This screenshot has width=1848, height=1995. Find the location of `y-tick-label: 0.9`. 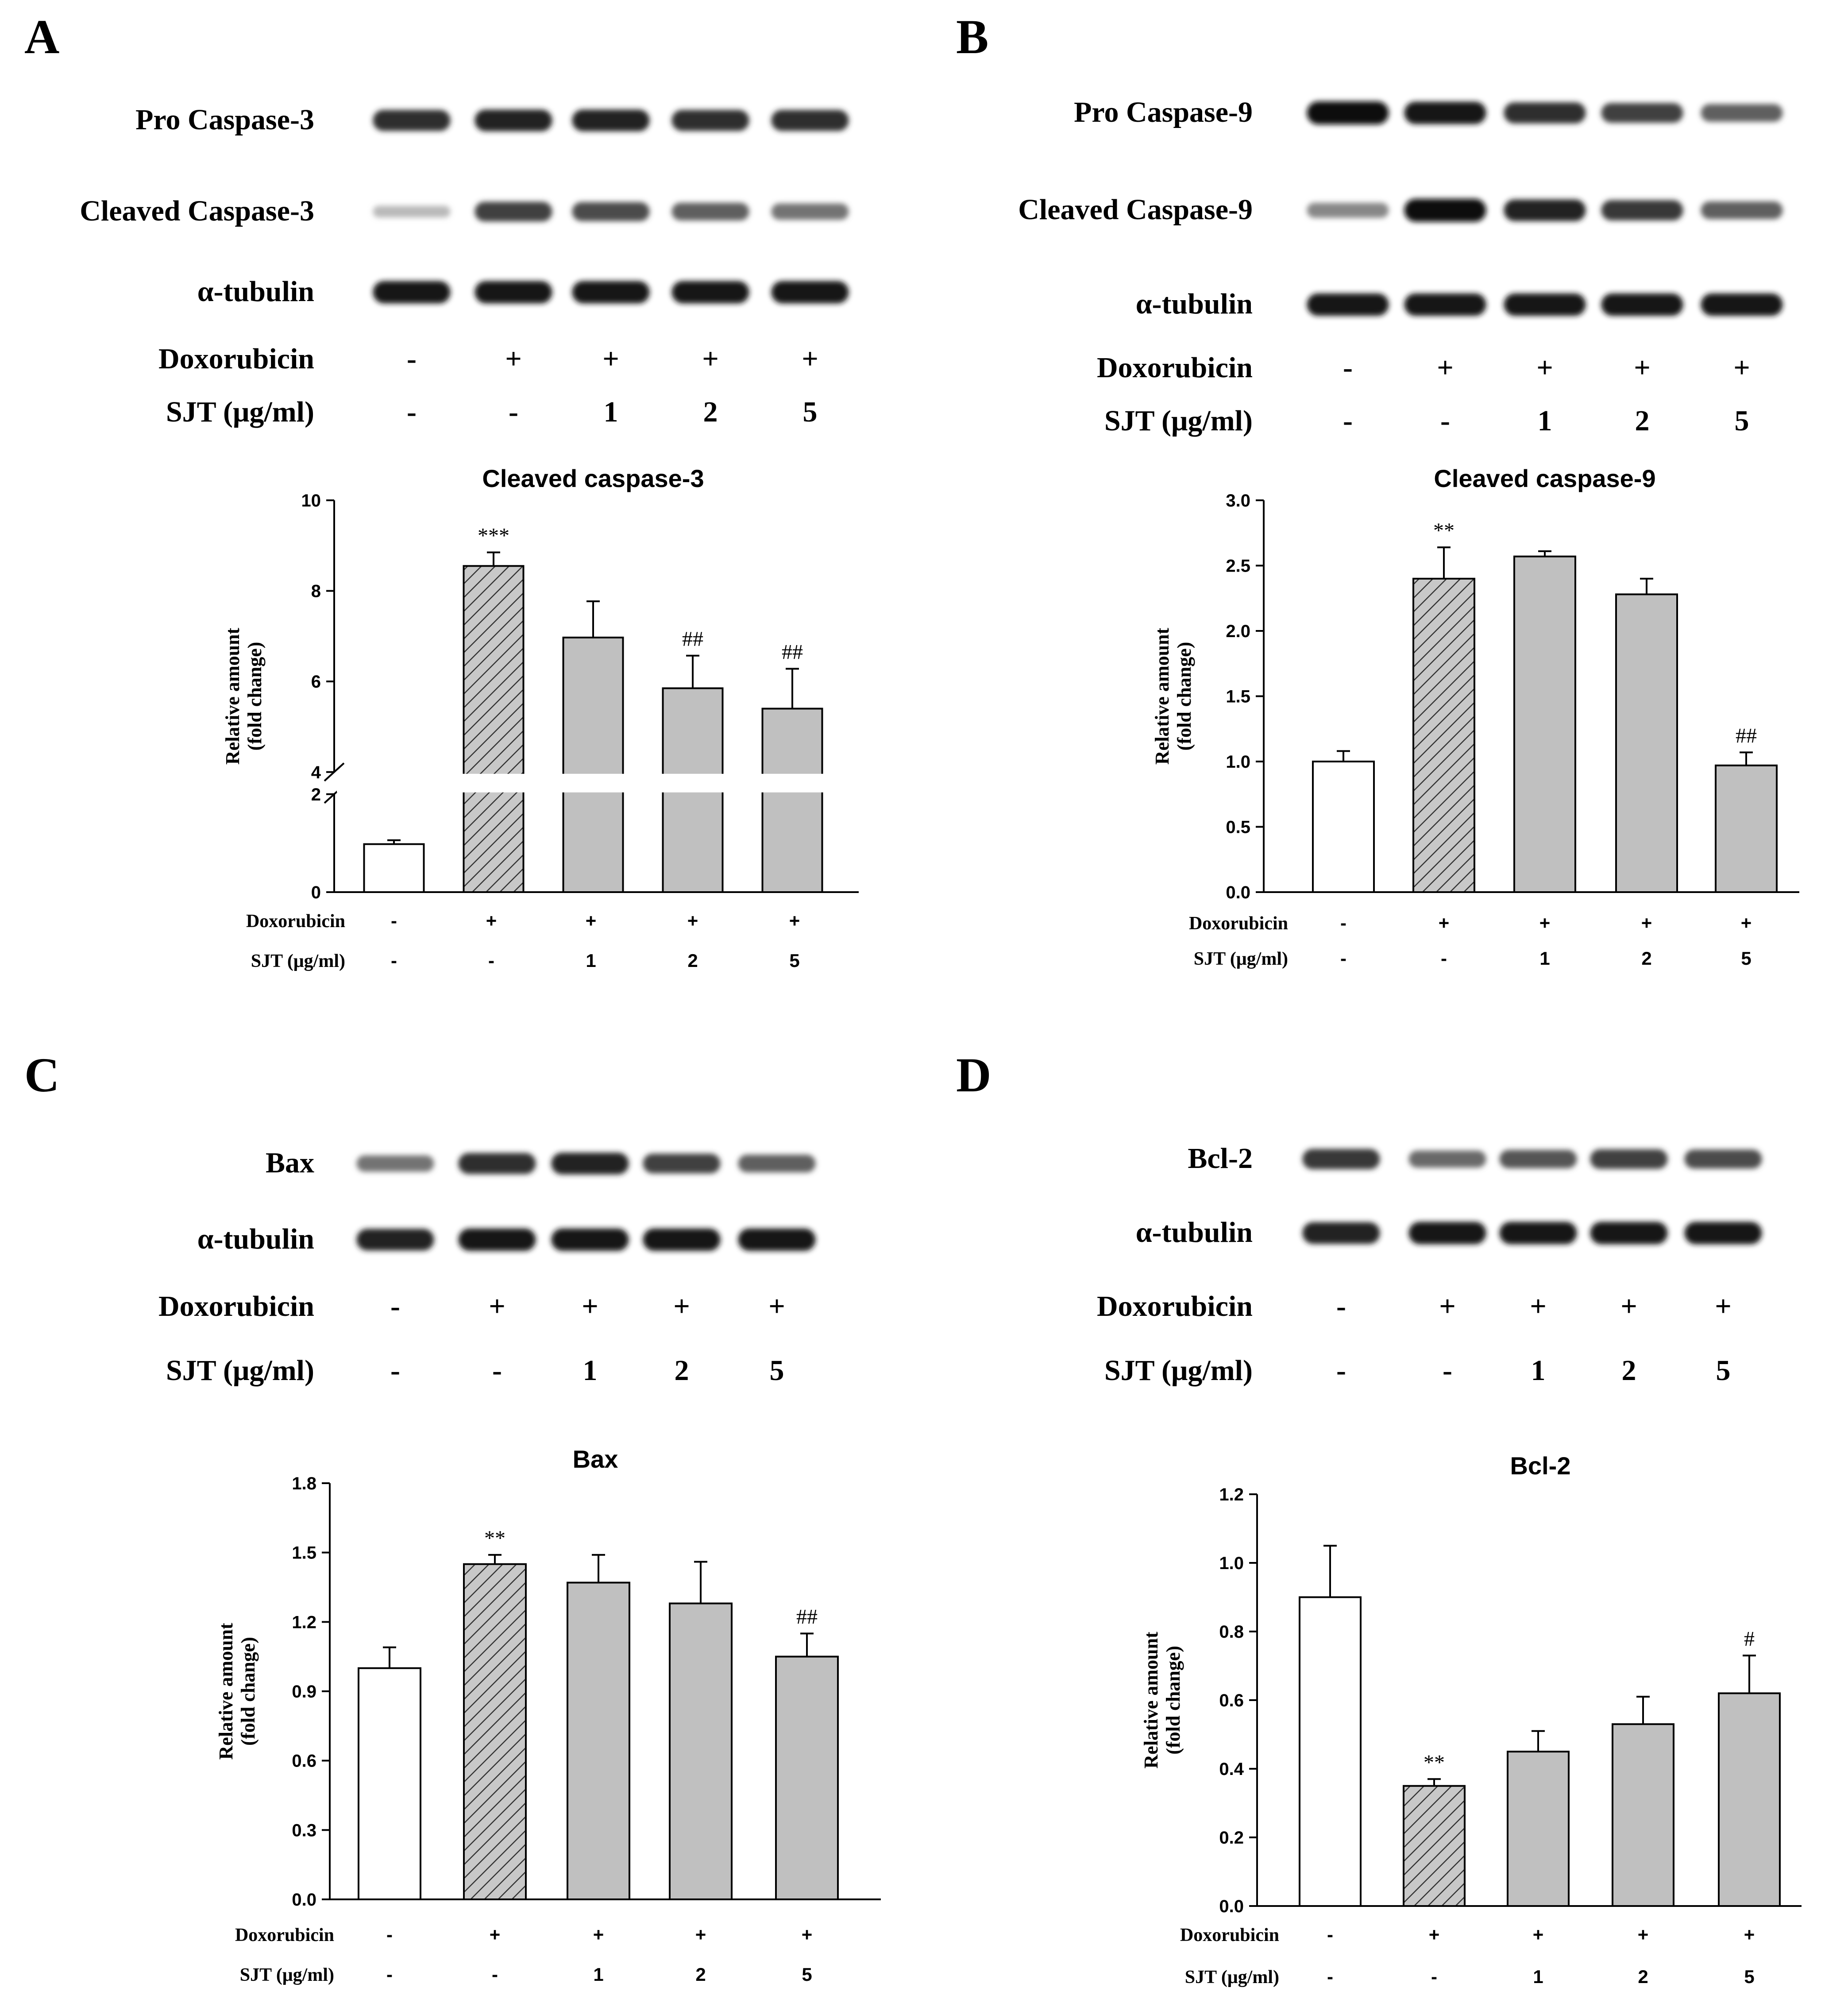

y-tick-label: 0.9 is located at coordinates (304, 1691).